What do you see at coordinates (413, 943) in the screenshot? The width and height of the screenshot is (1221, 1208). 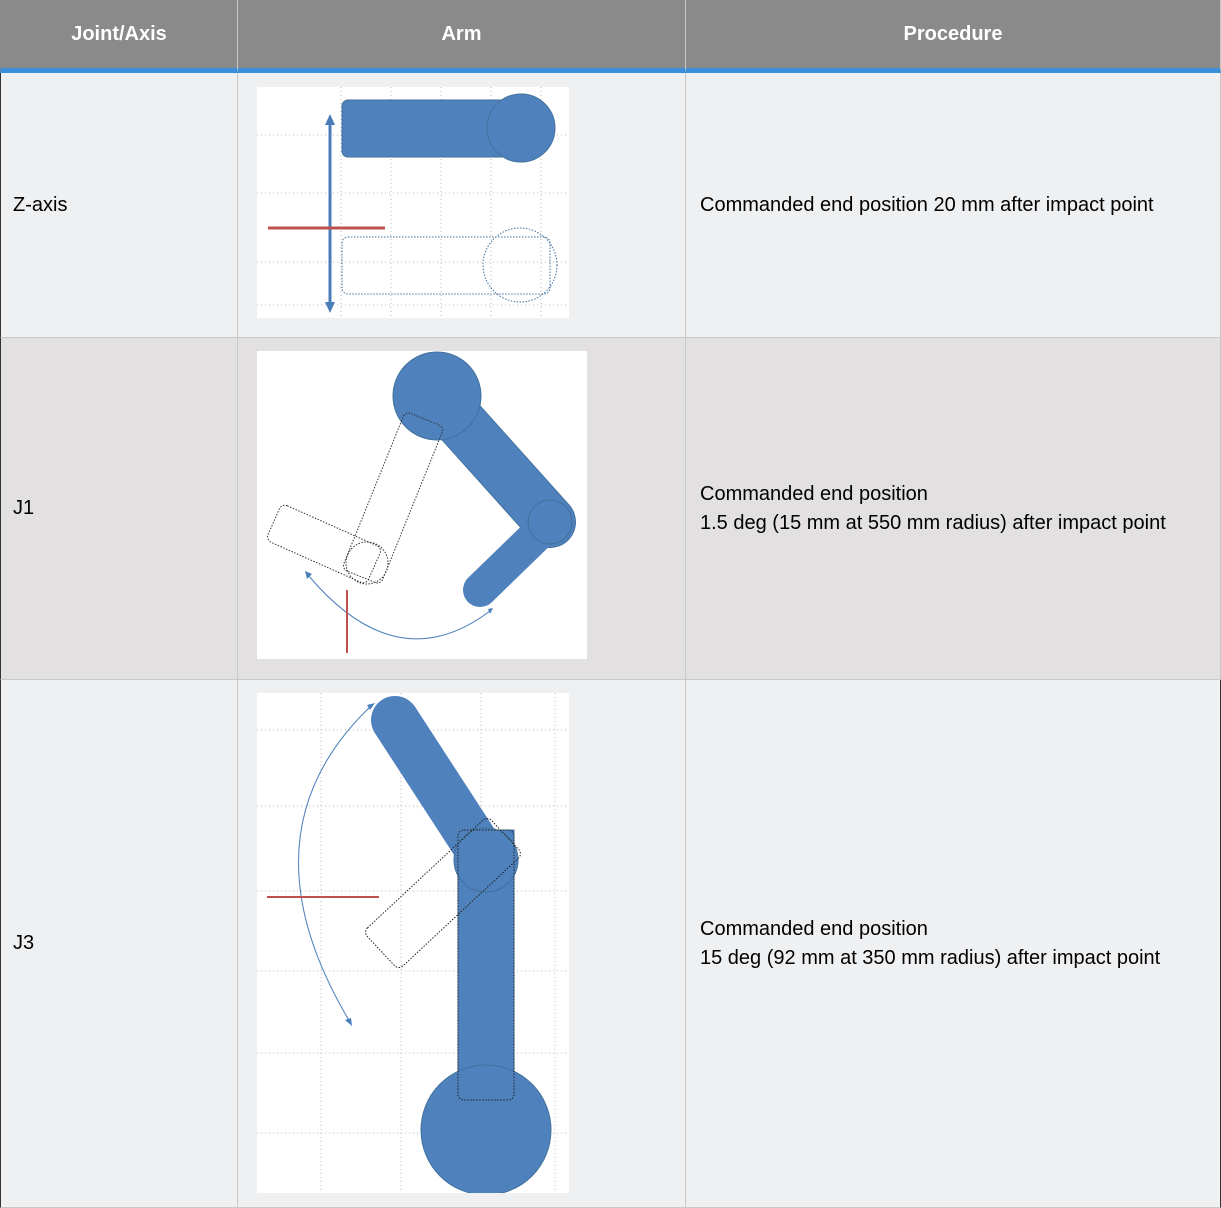 I see `j3-diagram` at bounding box center [413, 943].